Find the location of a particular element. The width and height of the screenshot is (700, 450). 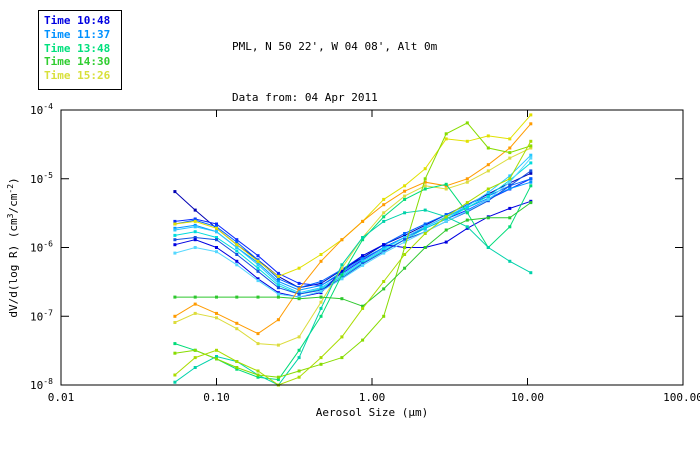

series-02-blue is located at coordinates (353, 232).